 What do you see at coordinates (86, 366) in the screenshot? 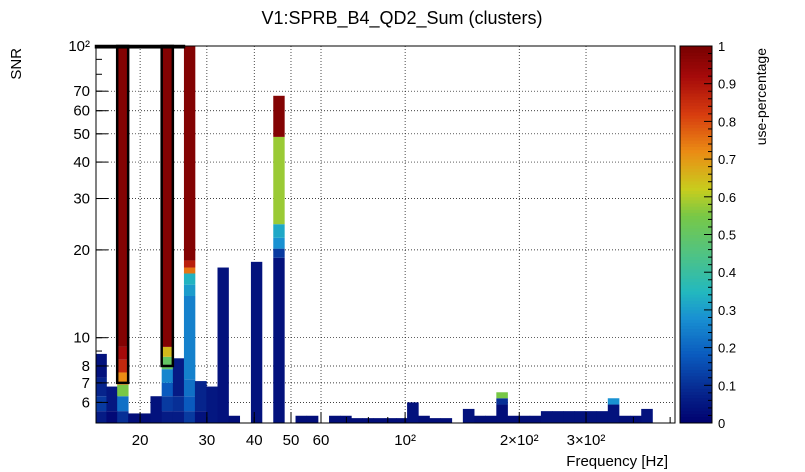
I see `y-tick-label: 8` at bounding box center [86, 366].